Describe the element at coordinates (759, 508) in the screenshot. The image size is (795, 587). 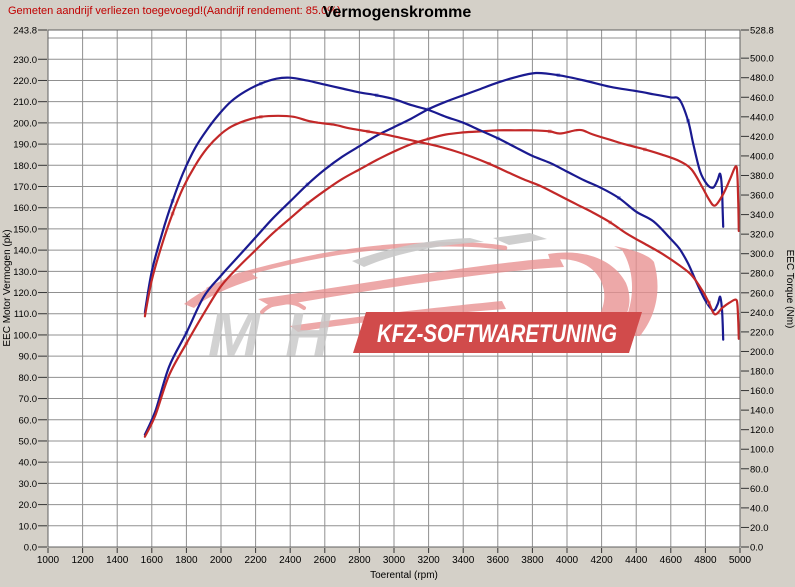
I see `y-right-tick-label: 40.0` at that location.